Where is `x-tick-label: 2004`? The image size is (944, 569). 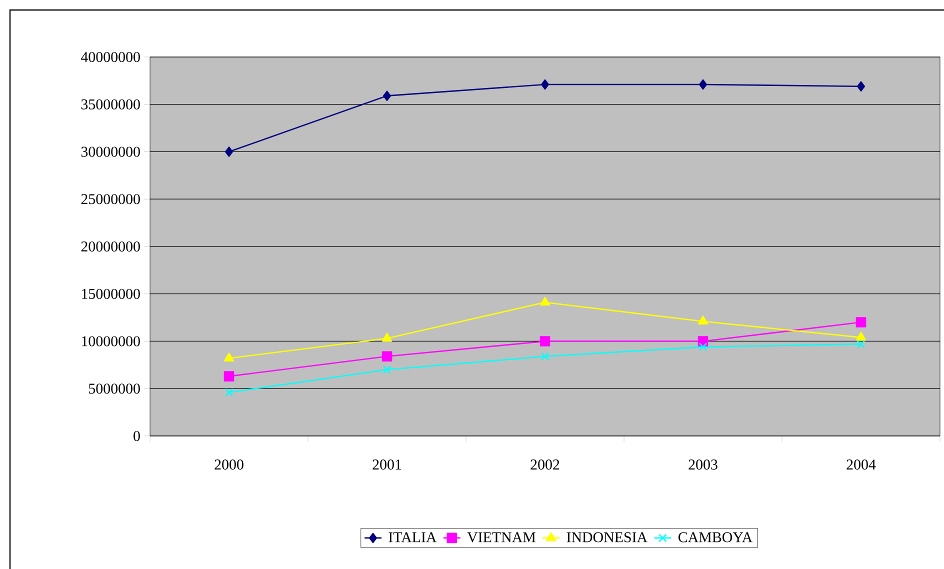
x-tick-label: 2004 is located at coordinates (861, 465).